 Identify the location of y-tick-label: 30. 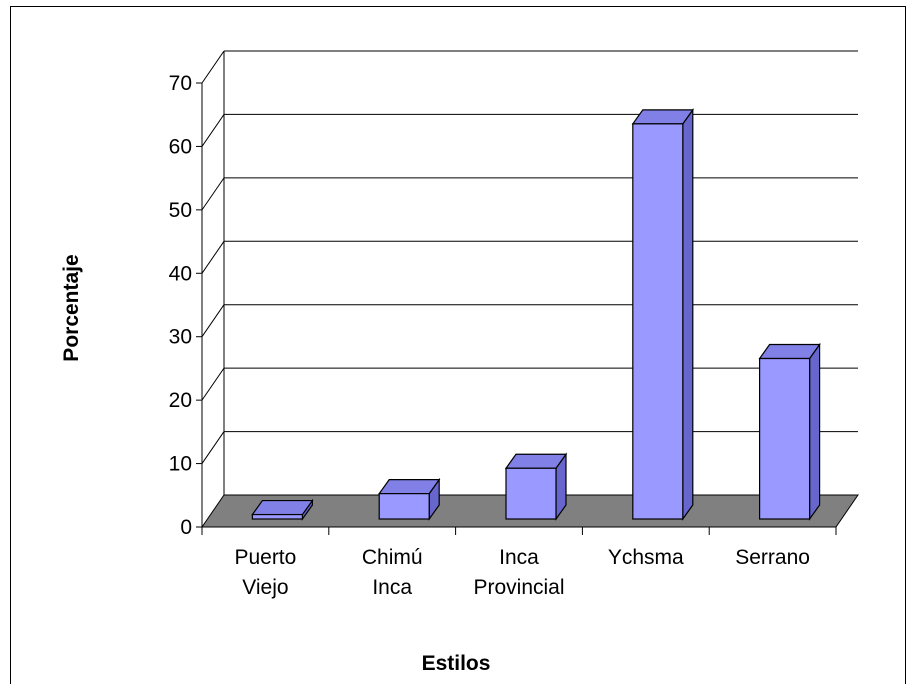
(180, 337).